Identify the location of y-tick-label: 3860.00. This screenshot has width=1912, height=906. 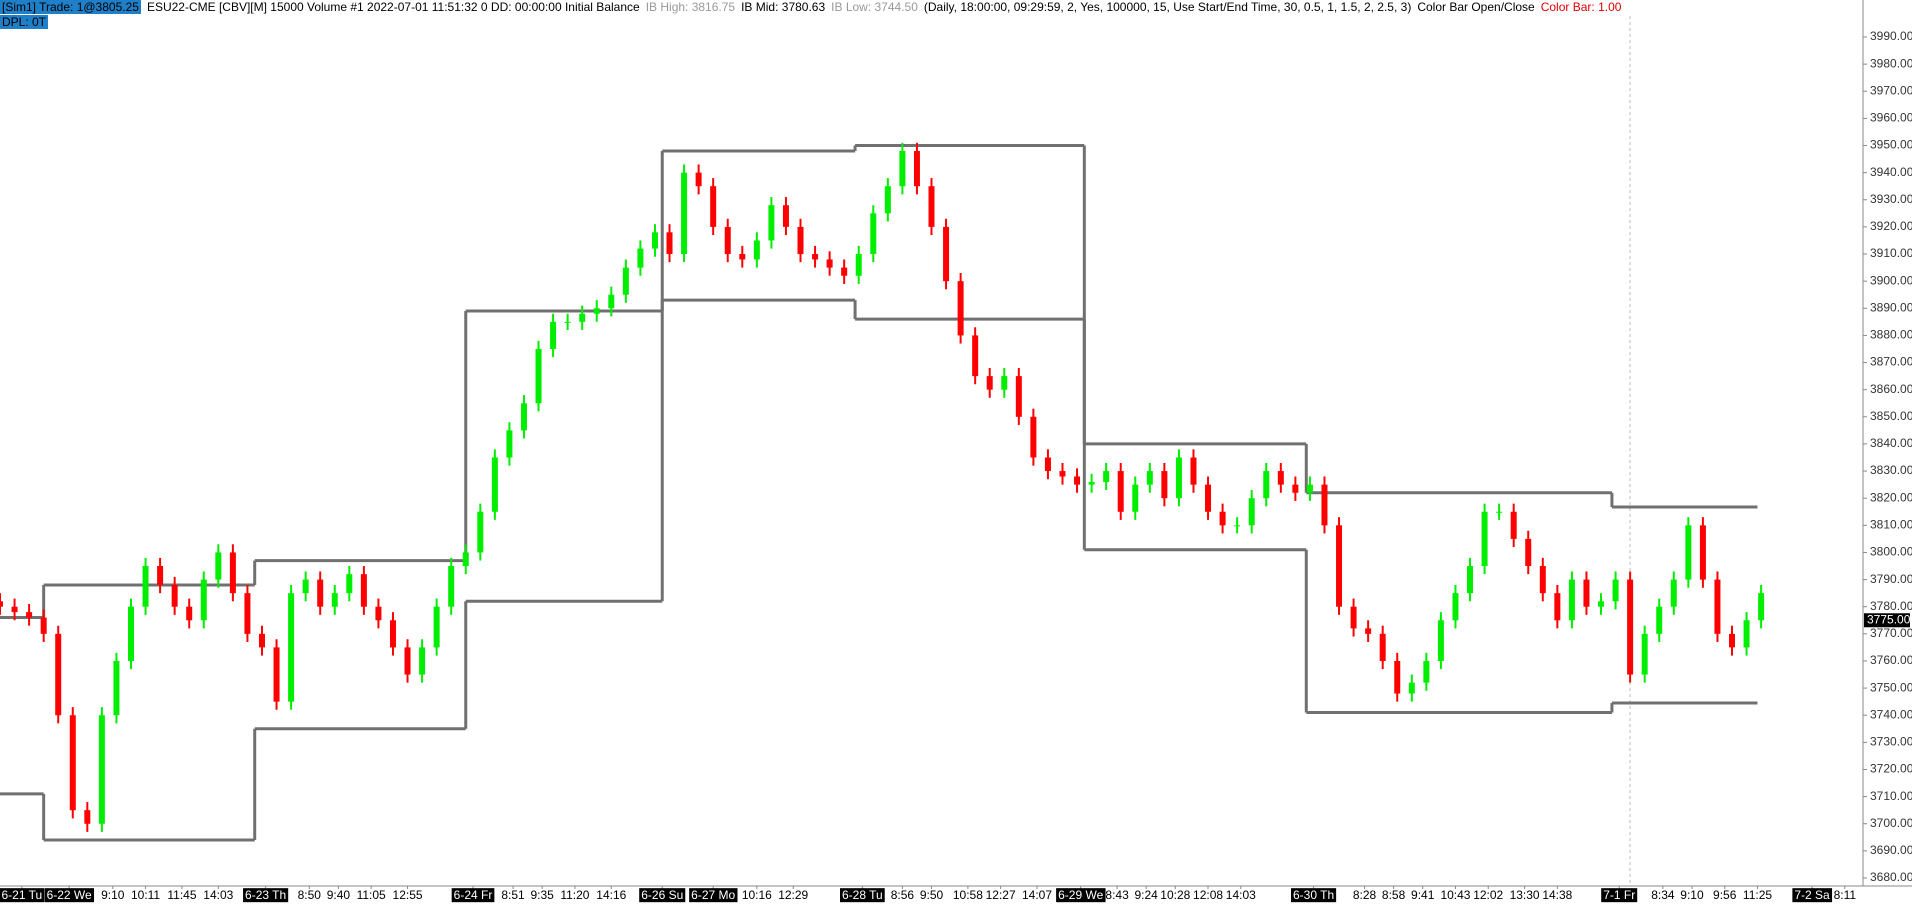
(1891, 389).